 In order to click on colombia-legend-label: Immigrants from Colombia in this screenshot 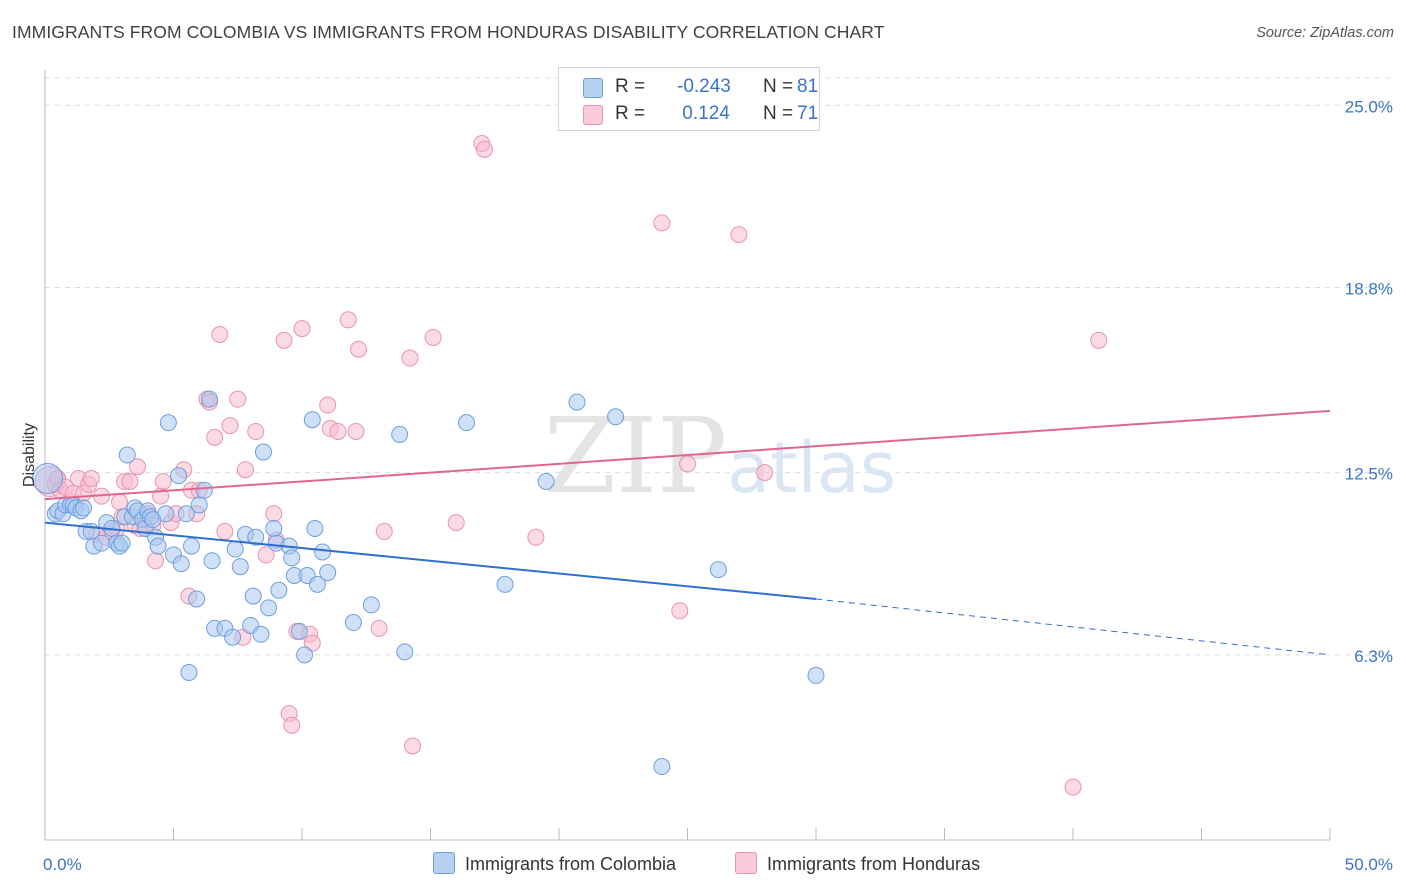, I will do `click(571, 864)`.